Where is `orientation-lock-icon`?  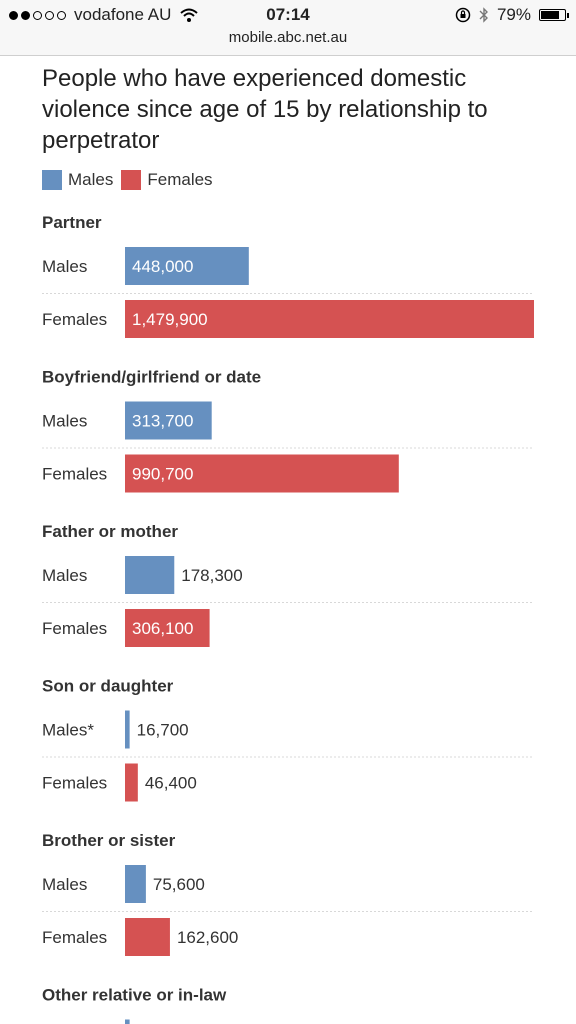
orientation-lock-icon is located at coordinates (463, 15).